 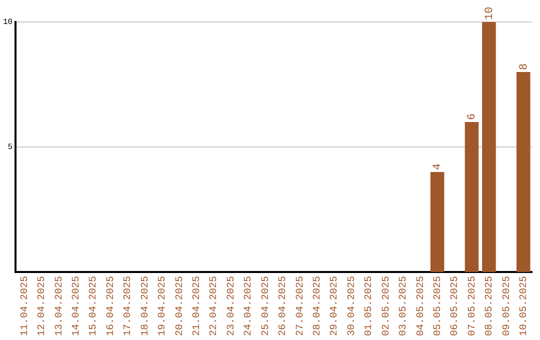 What do you see at coordinates (128, 306) in the screenshot?
I see `x-tick-label: 17.04.2025` at bounding box center [128, 306].